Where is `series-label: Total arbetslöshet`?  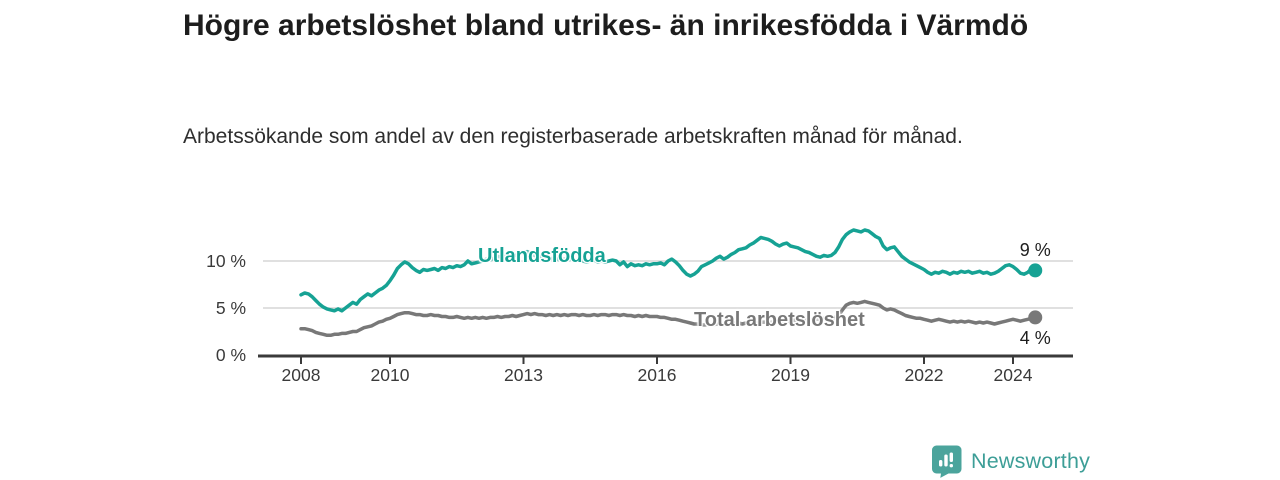 series-label: Total arbetslöshet is located at coordinates (779, 320).